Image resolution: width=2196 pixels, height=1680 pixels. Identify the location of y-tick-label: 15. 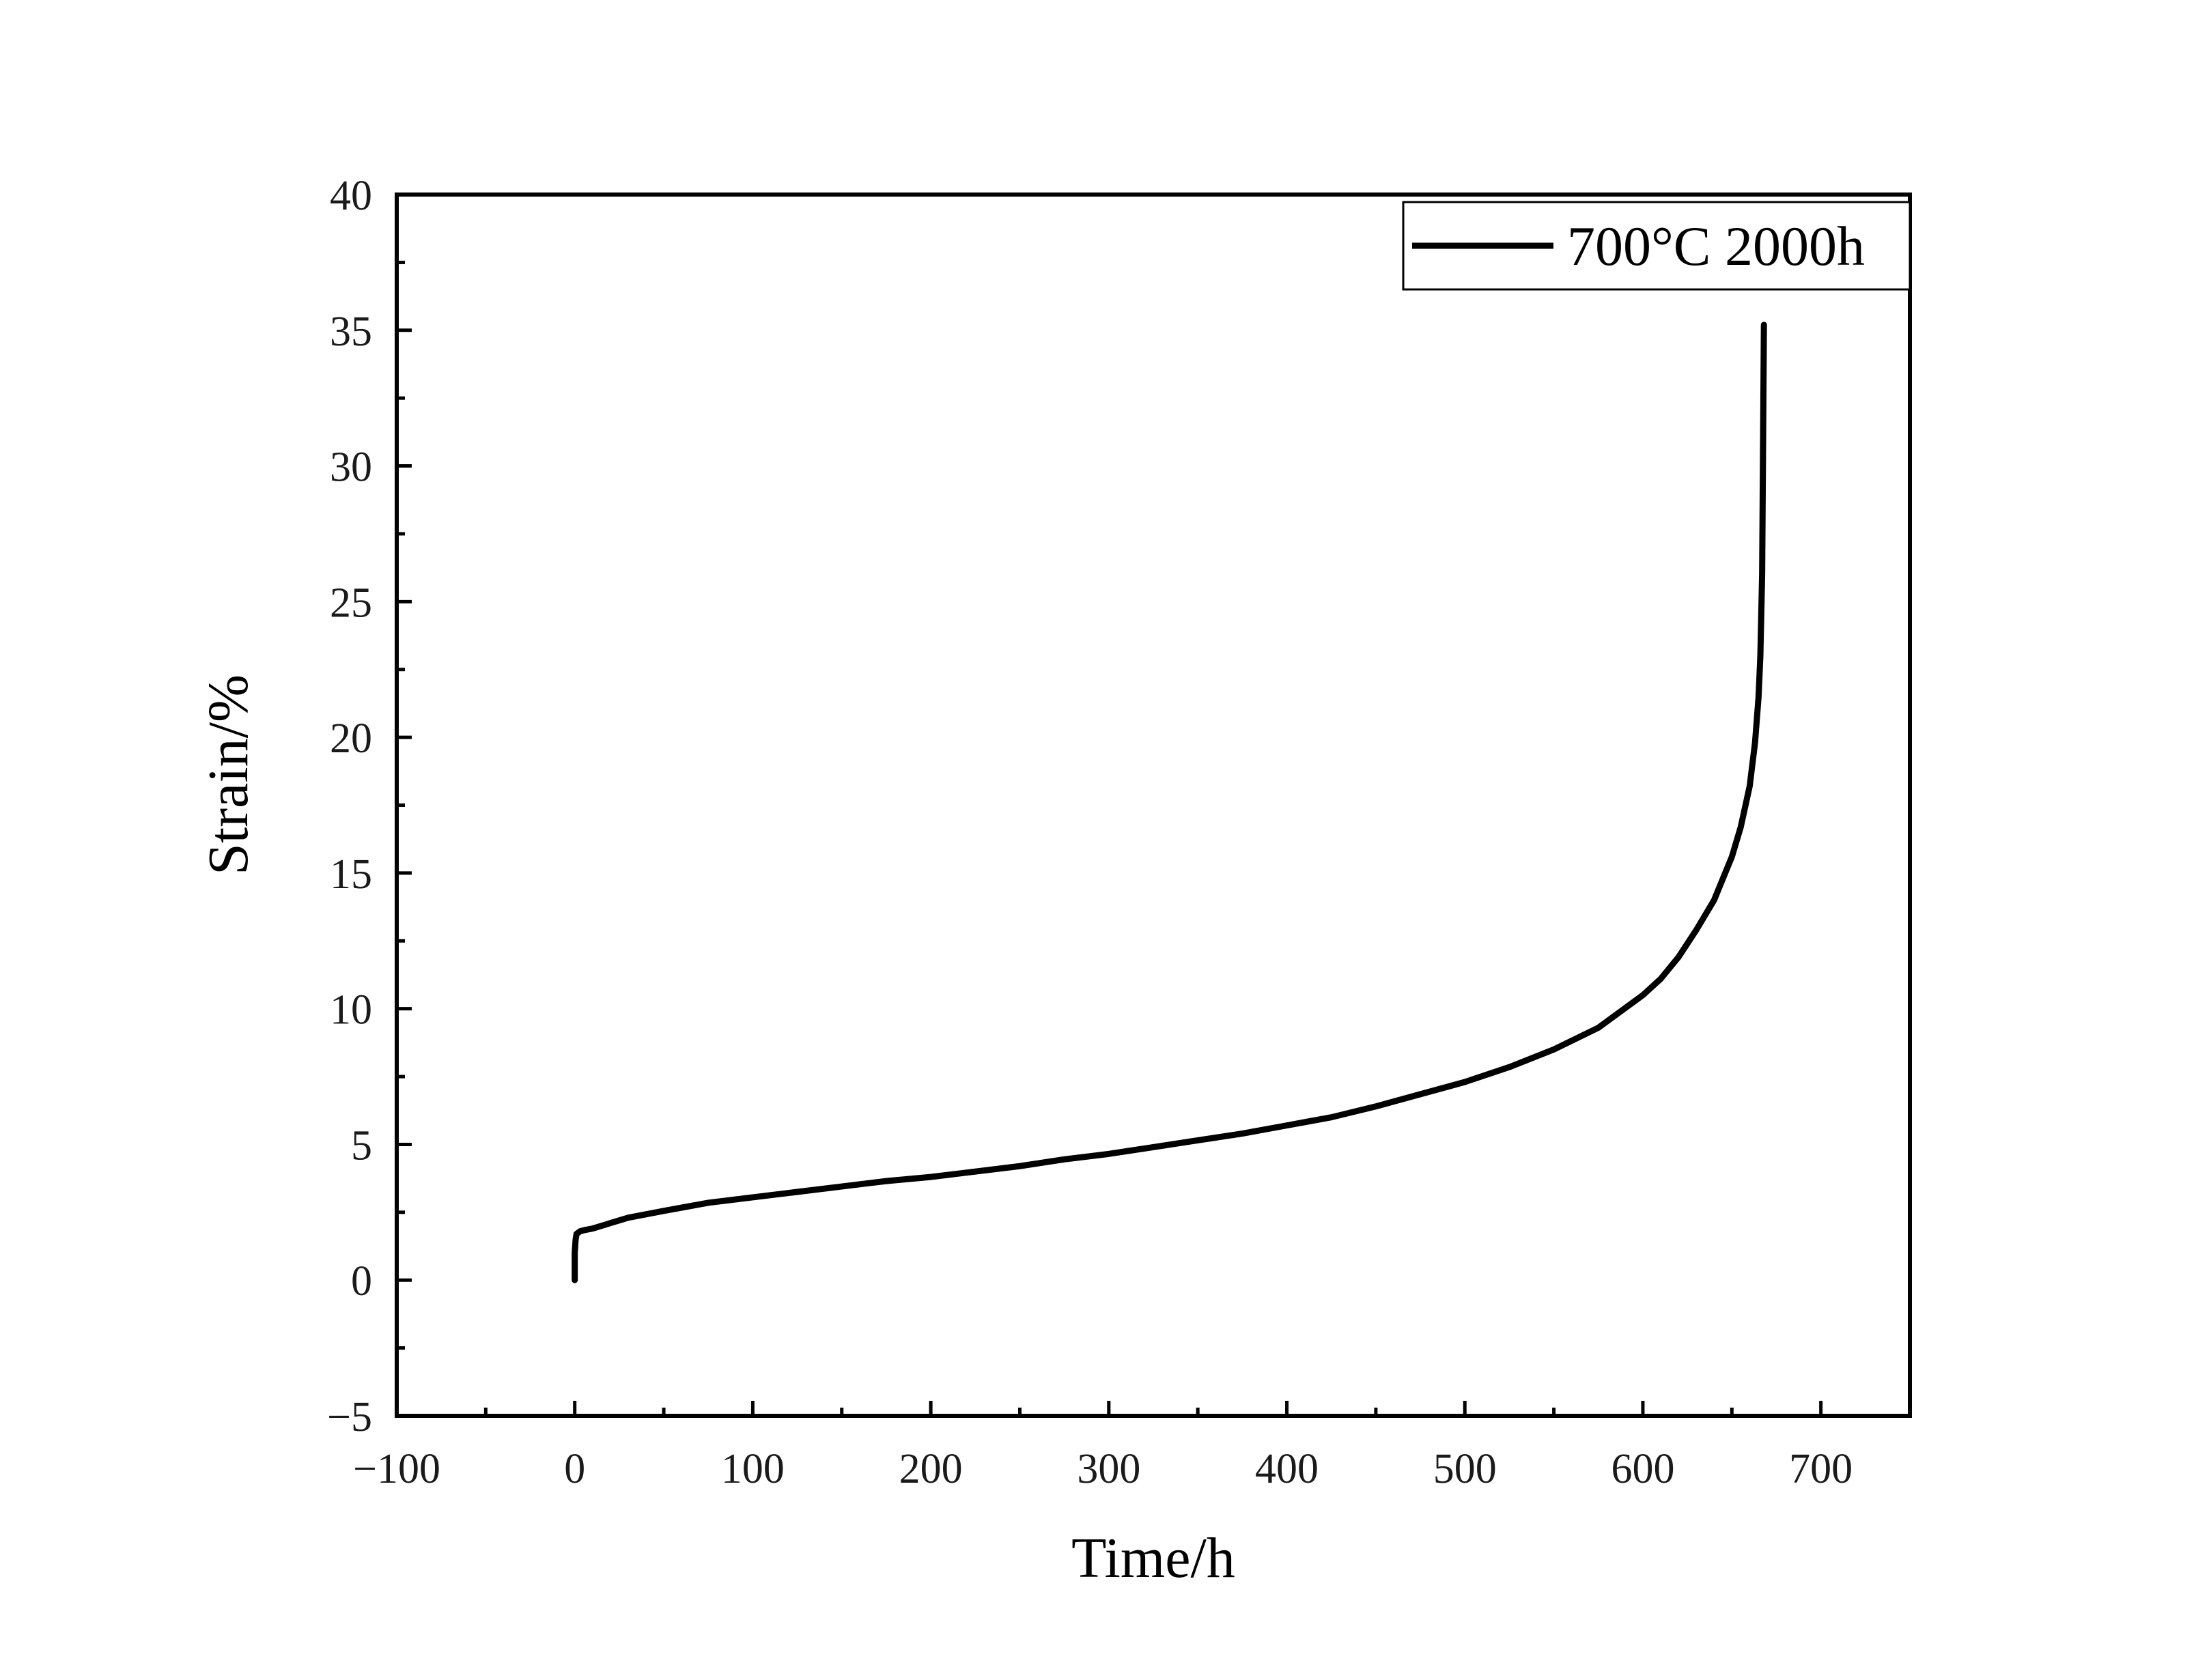
(351, 874).